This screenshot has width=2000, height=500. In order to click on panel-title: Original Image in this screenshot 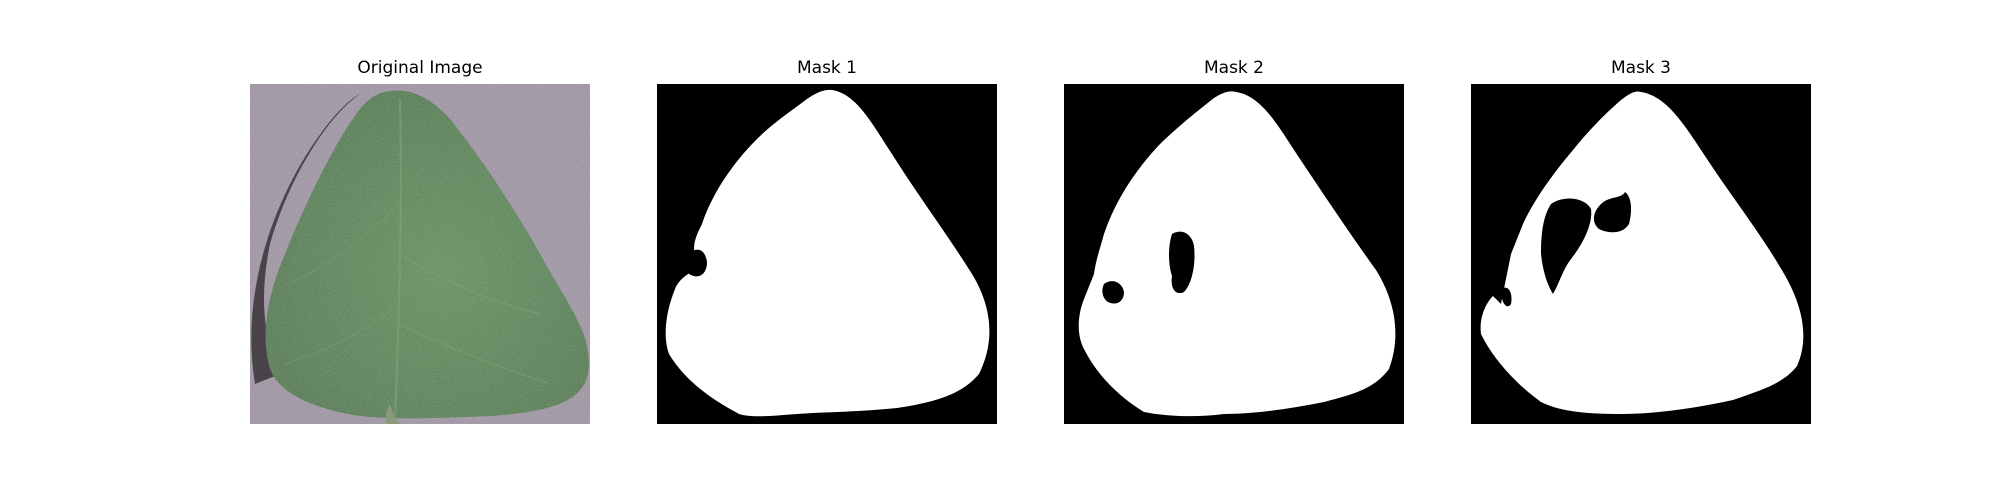, I will do `click(420, 68)`.